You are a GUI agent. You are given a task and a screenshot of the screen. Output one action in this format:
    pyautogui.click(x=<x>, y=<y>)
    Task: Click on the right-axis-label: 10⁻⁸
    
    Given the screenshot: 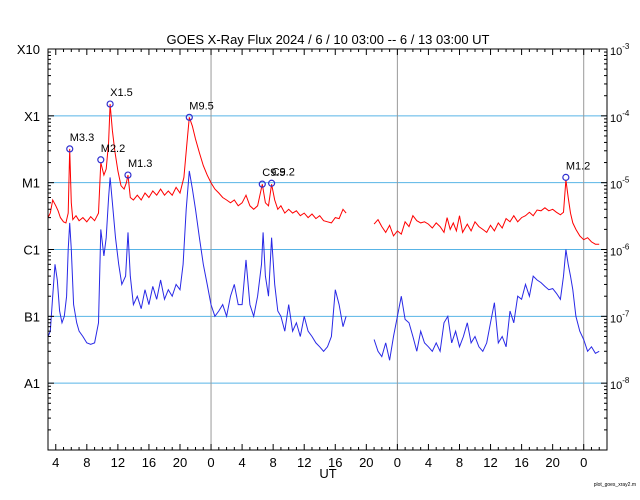 What is the action you would take?
    pyautogui.click(x=620, y=384)
    